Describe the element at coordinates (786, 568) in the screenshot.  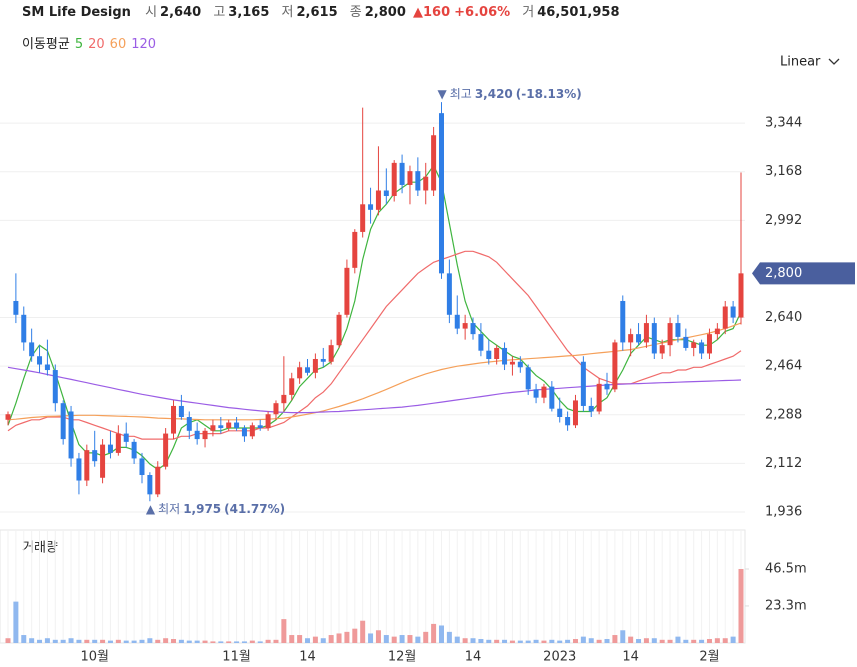
I see `volume-tick-label: 46.5m` at that location.